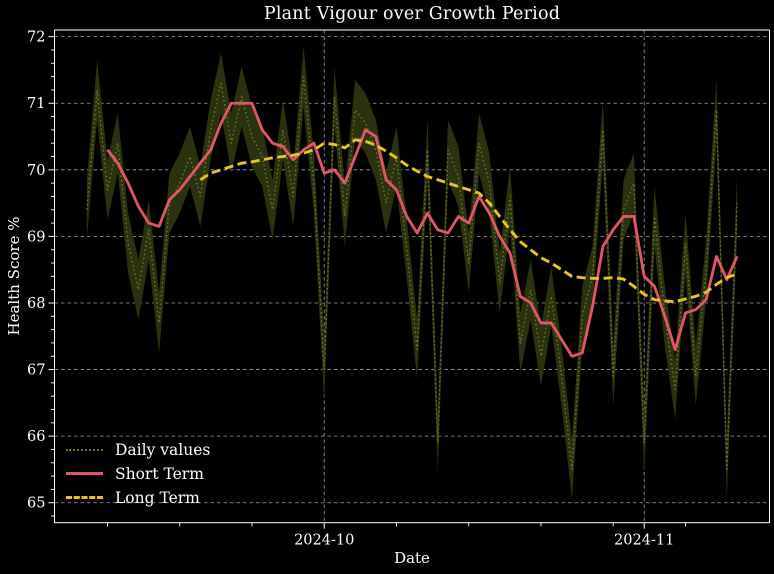 This screenshot has height=574, width=774. I want to click on legend-item-short-term: Short Term, so click(138, 473).